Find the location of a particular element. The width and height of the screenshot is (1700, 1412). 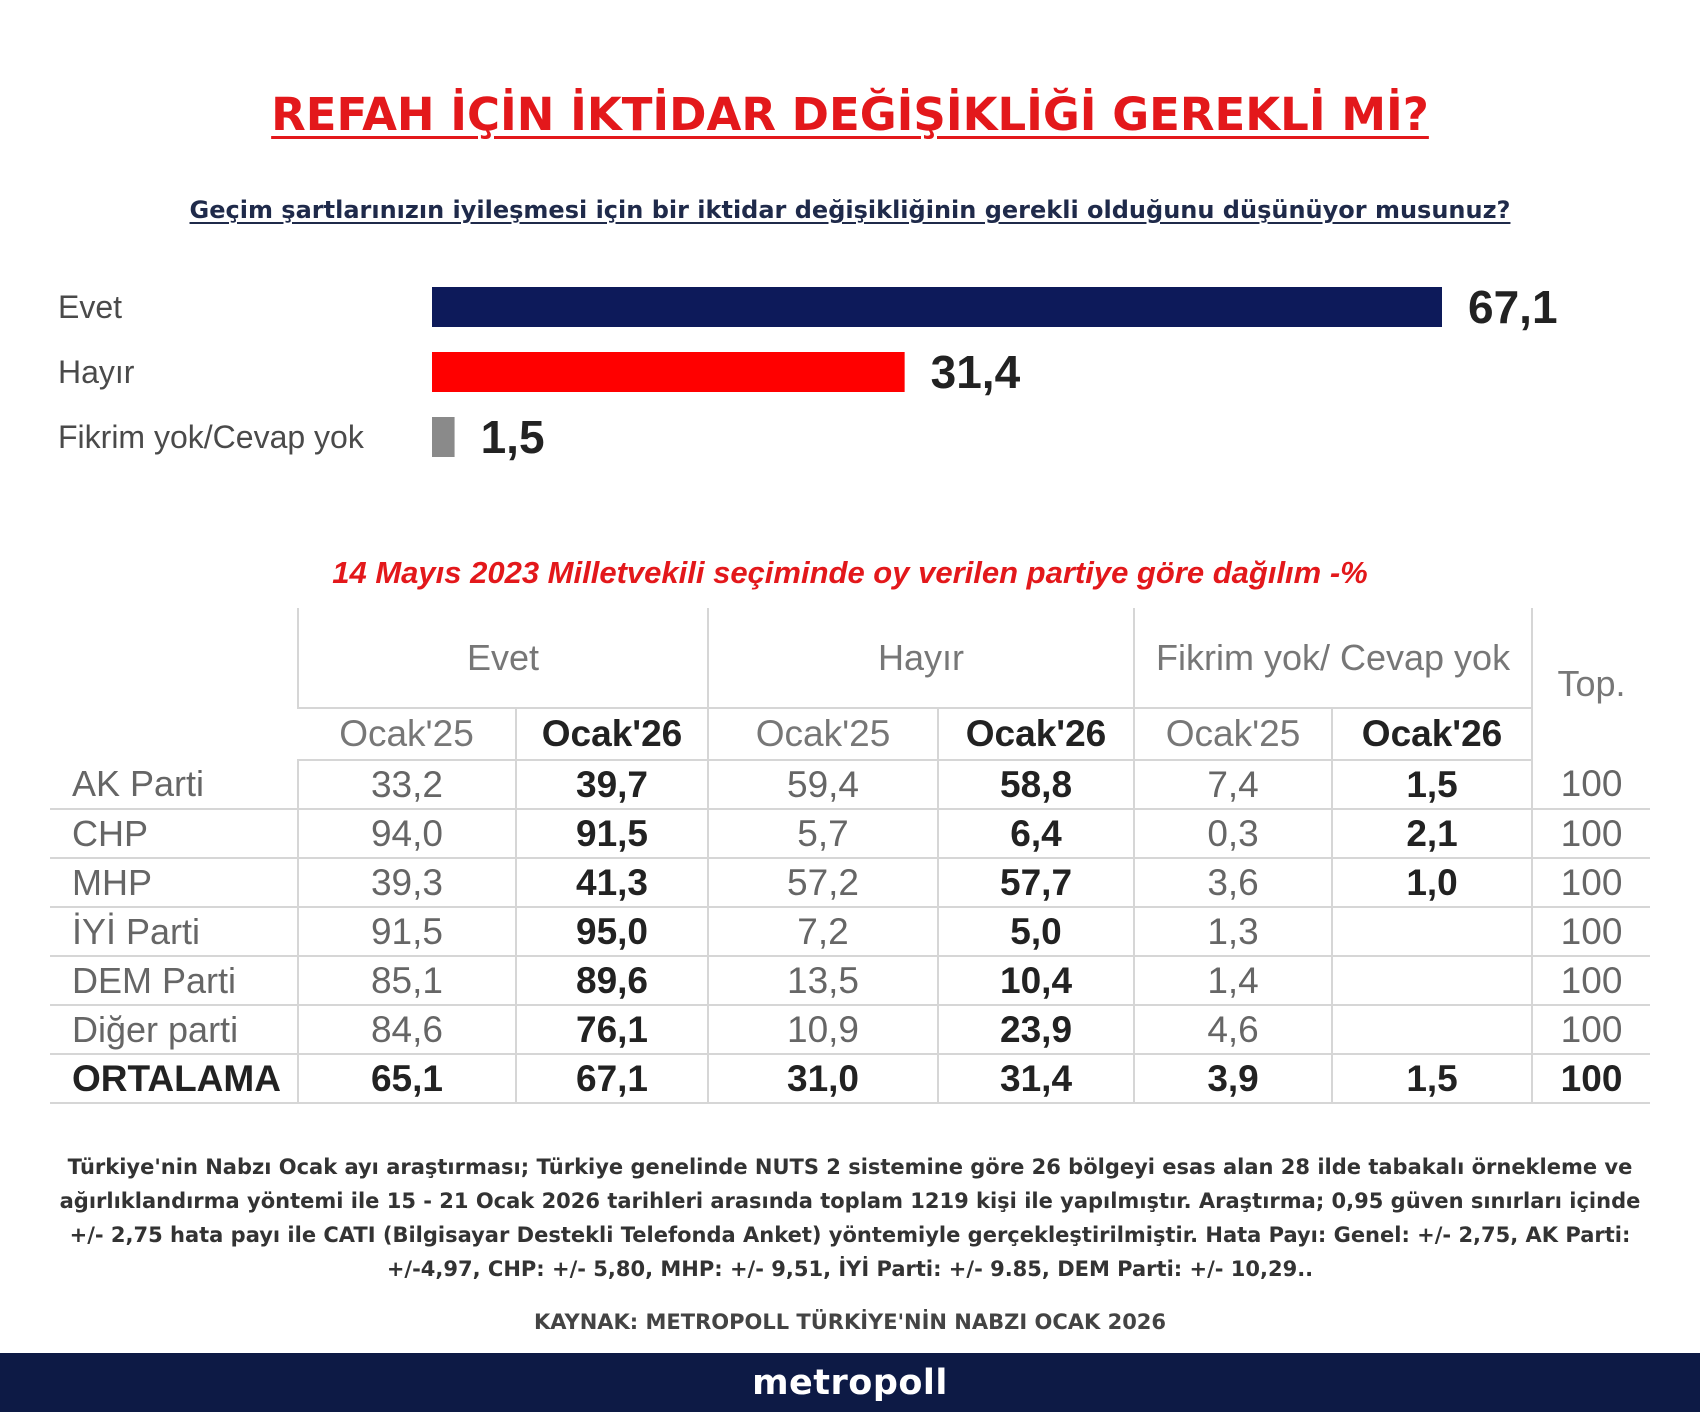

table-row: Diğer parti 84,6 76,1 10,9 23,9 4,6 100 is located at coordinates (850, 1030).